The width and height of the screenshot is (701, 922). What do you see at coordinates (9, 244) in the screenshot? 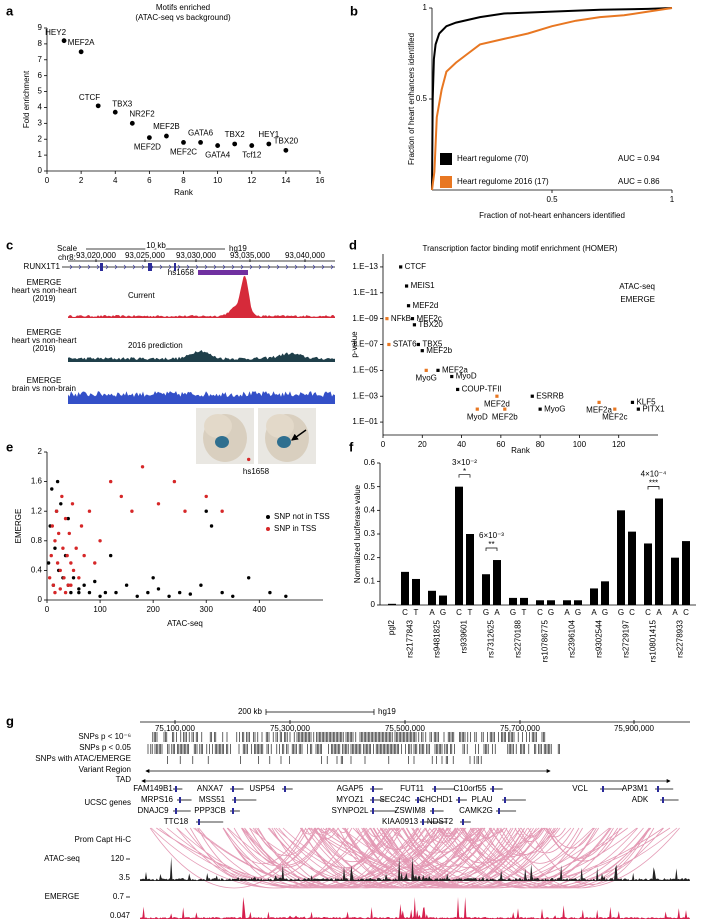
I see `panel-letter: c` at bounding box center [9, 244].